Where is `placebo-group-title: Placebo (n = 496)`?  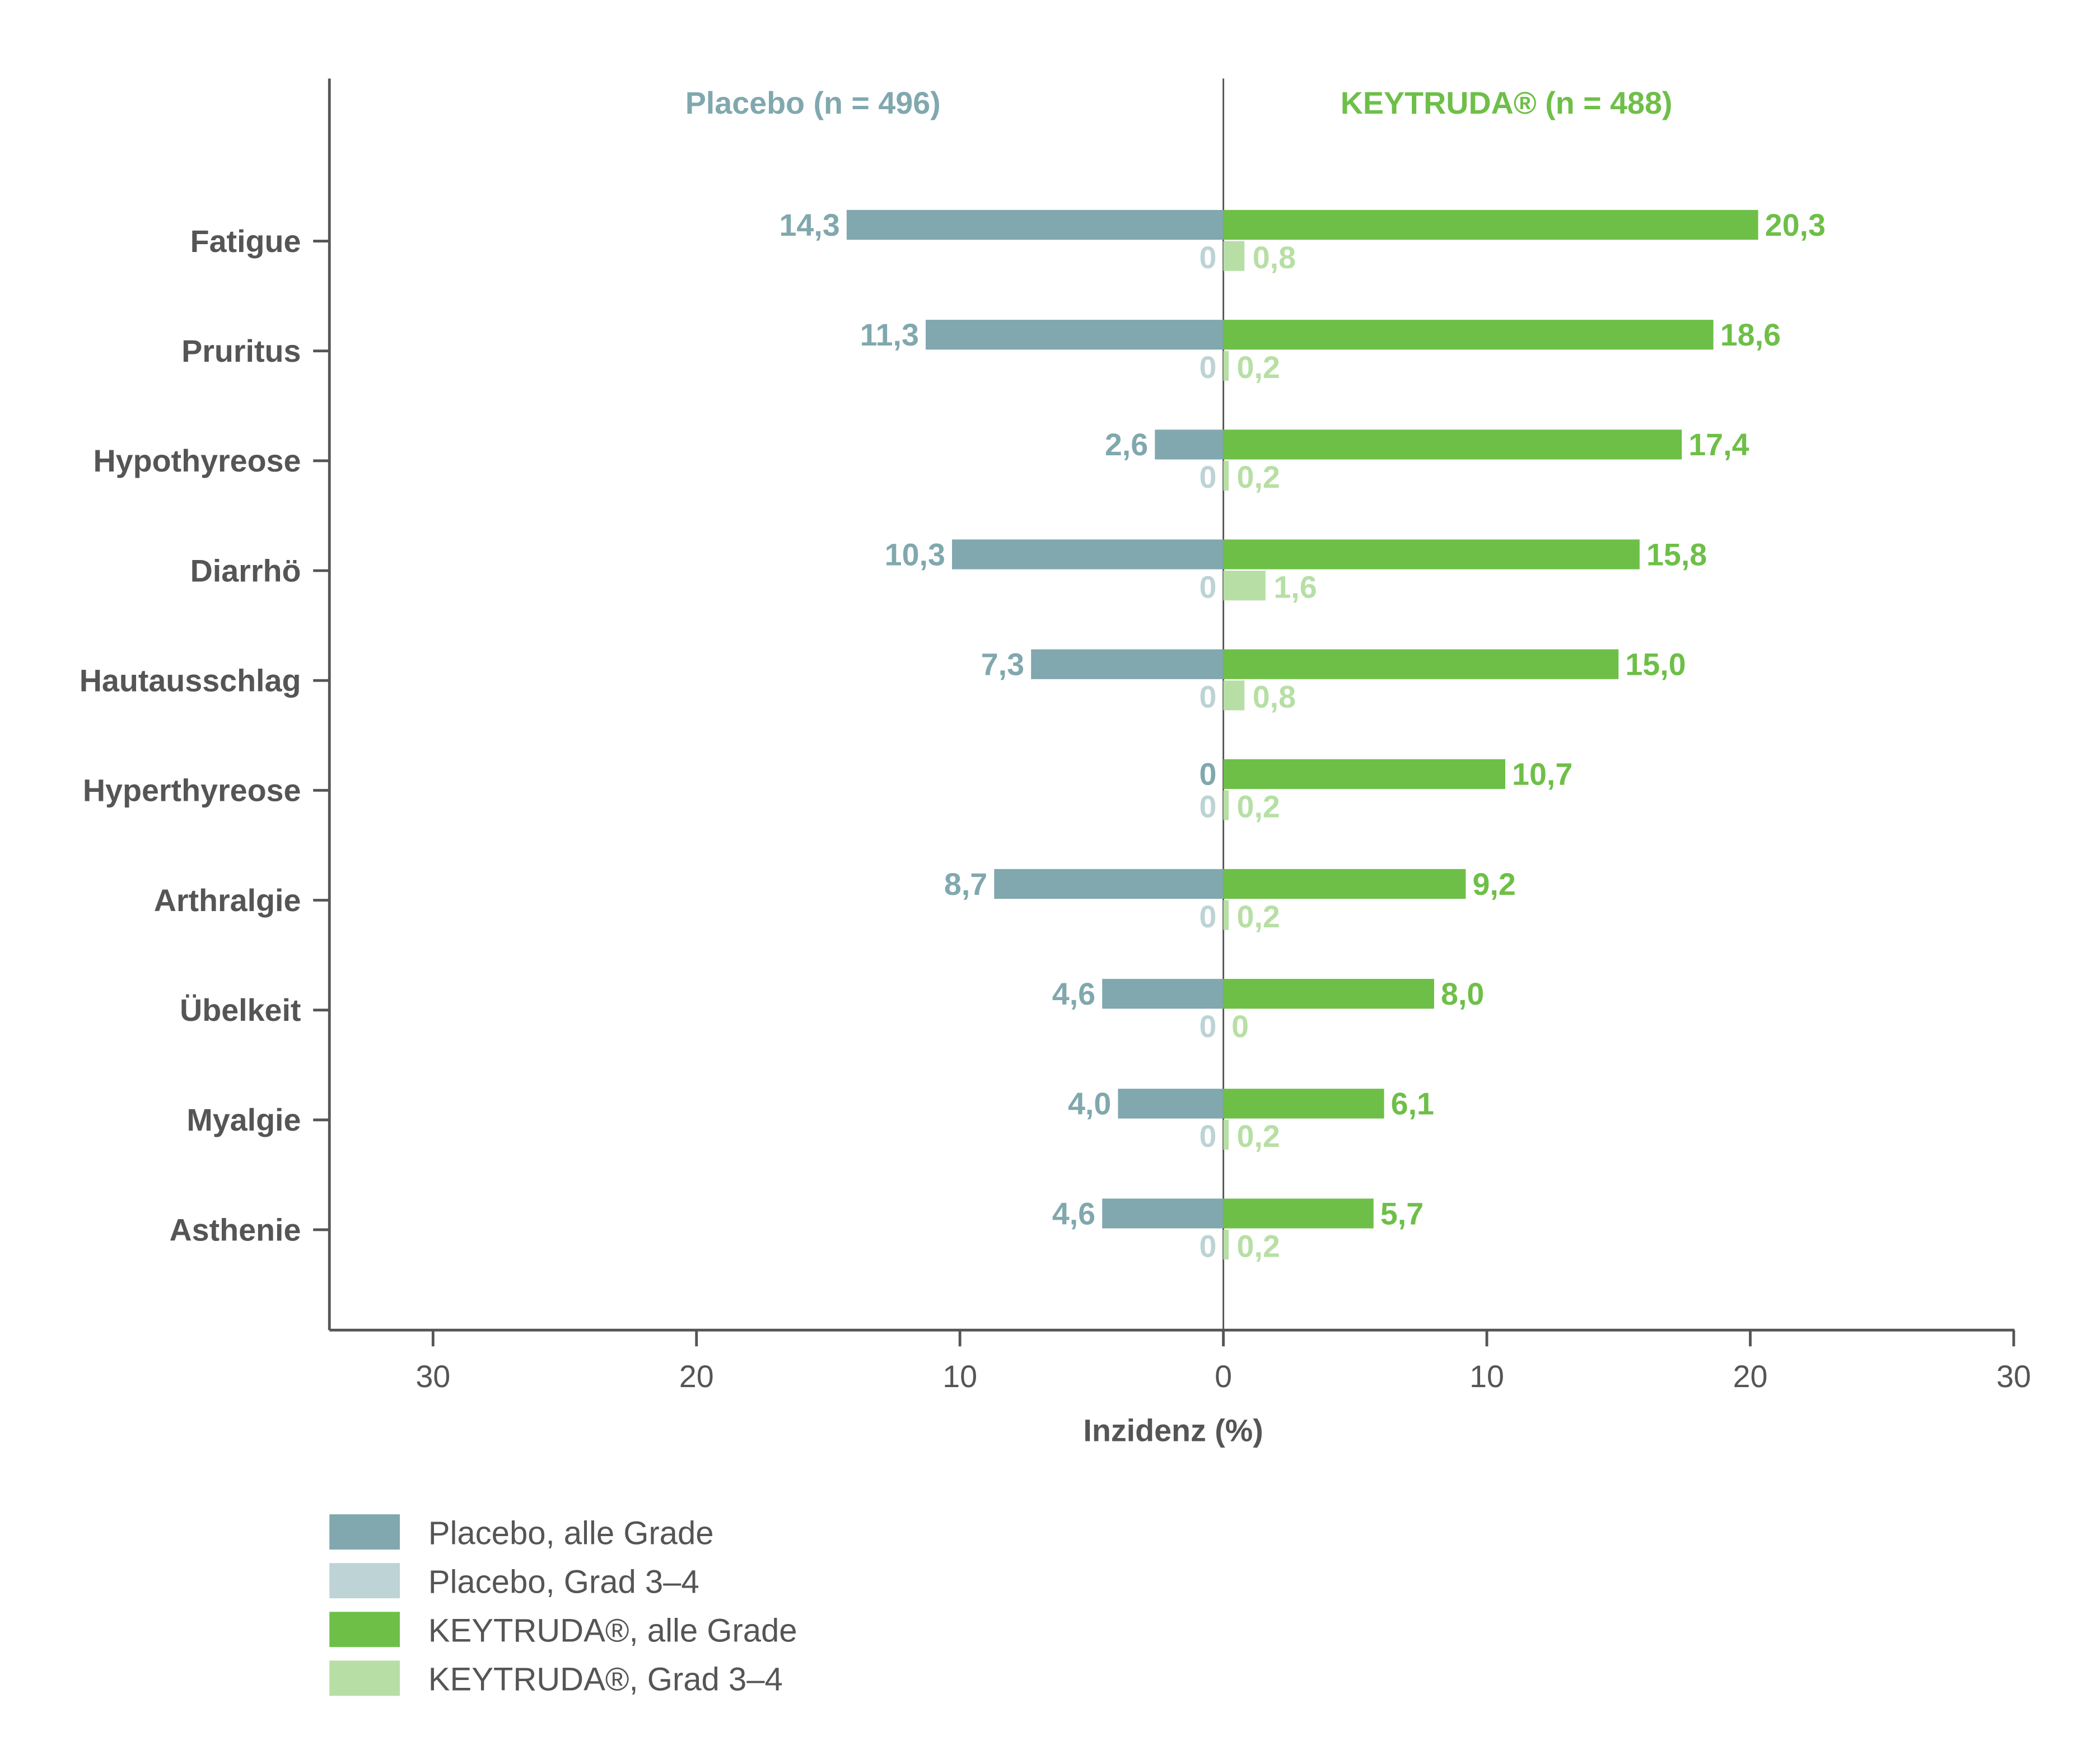 placebo-group-title: Placebo (n = 496) is located at coordinates (813, 103).